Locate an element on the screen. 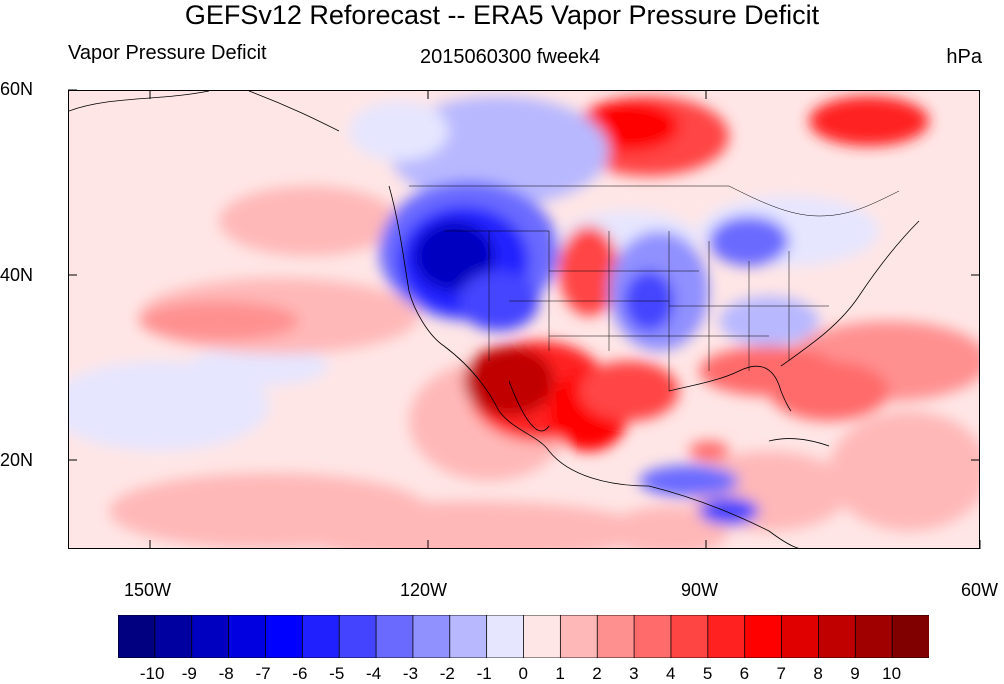  colorbar-label: -9 is located at coordinates (189, 673).